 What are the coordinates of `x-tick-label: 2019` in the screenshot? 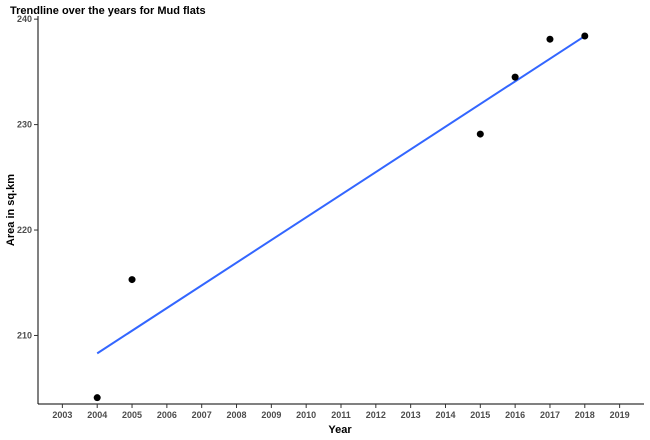 It's located at (620, 415).